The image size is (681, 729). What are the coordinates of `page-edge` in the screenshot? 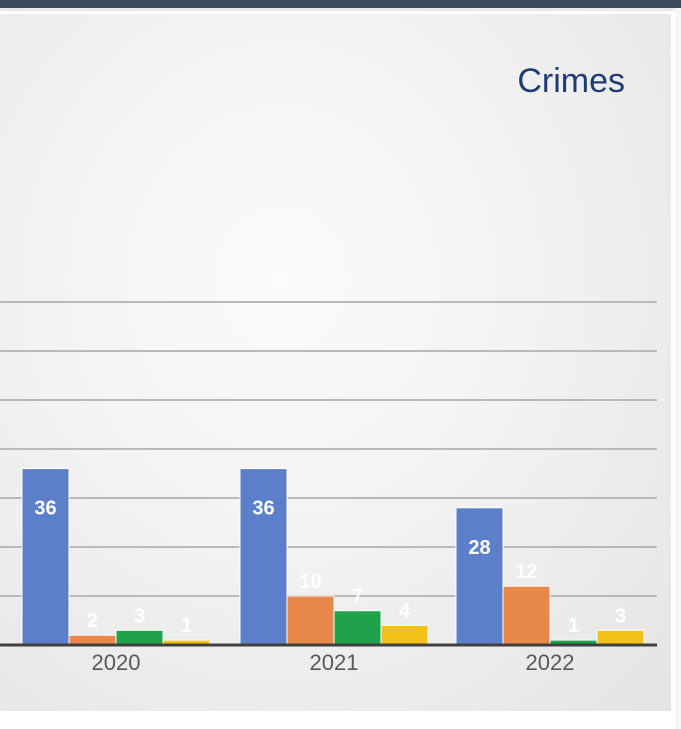 It's located at (678, 368).